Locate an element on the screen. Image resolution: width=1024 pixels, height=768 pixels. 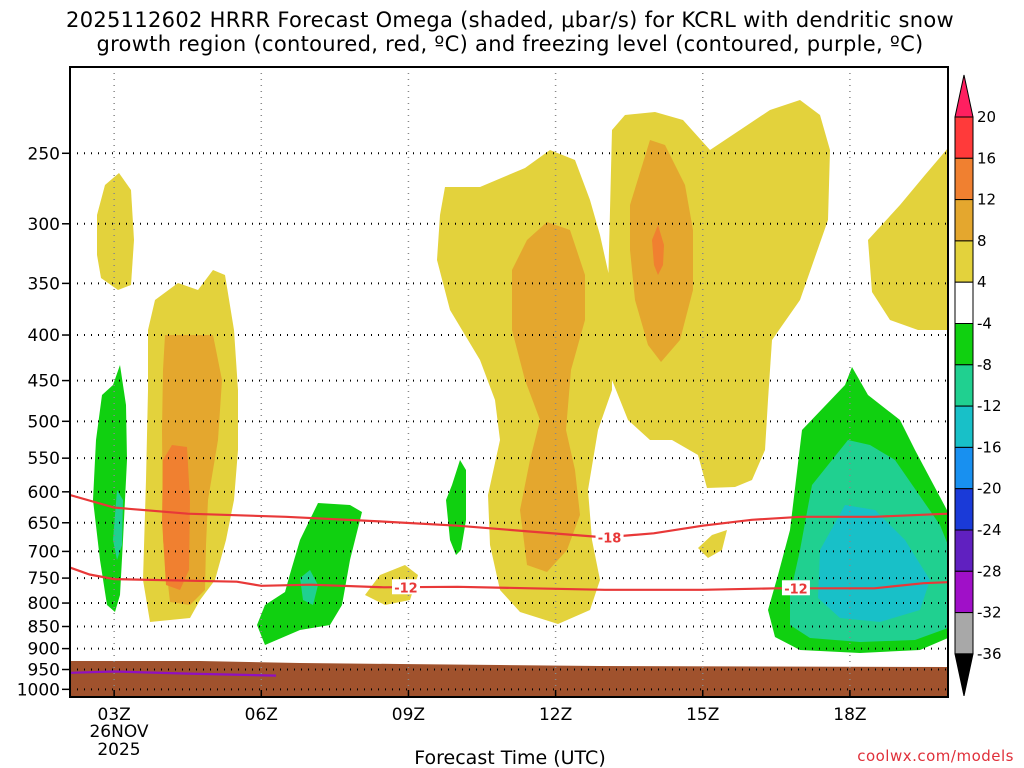
y-tick-label: 400 is located at coordinates (44, 336).